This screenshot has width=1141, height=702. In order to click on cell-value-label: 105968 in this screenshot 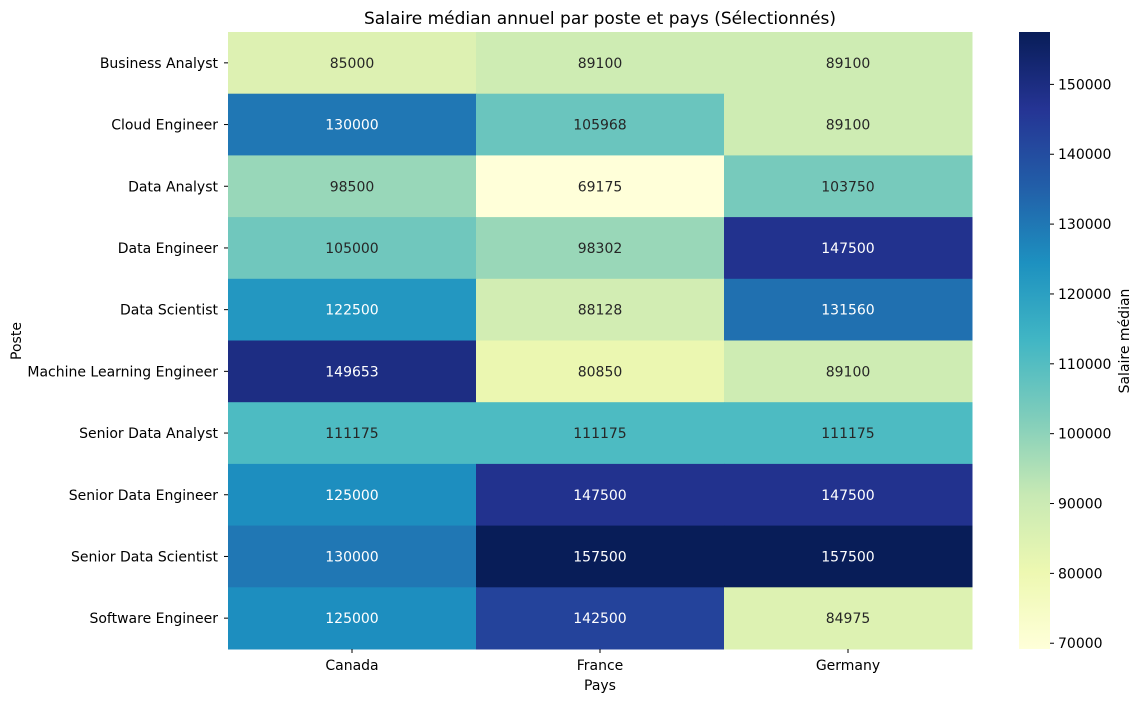, I will do `click(599, 126)`.